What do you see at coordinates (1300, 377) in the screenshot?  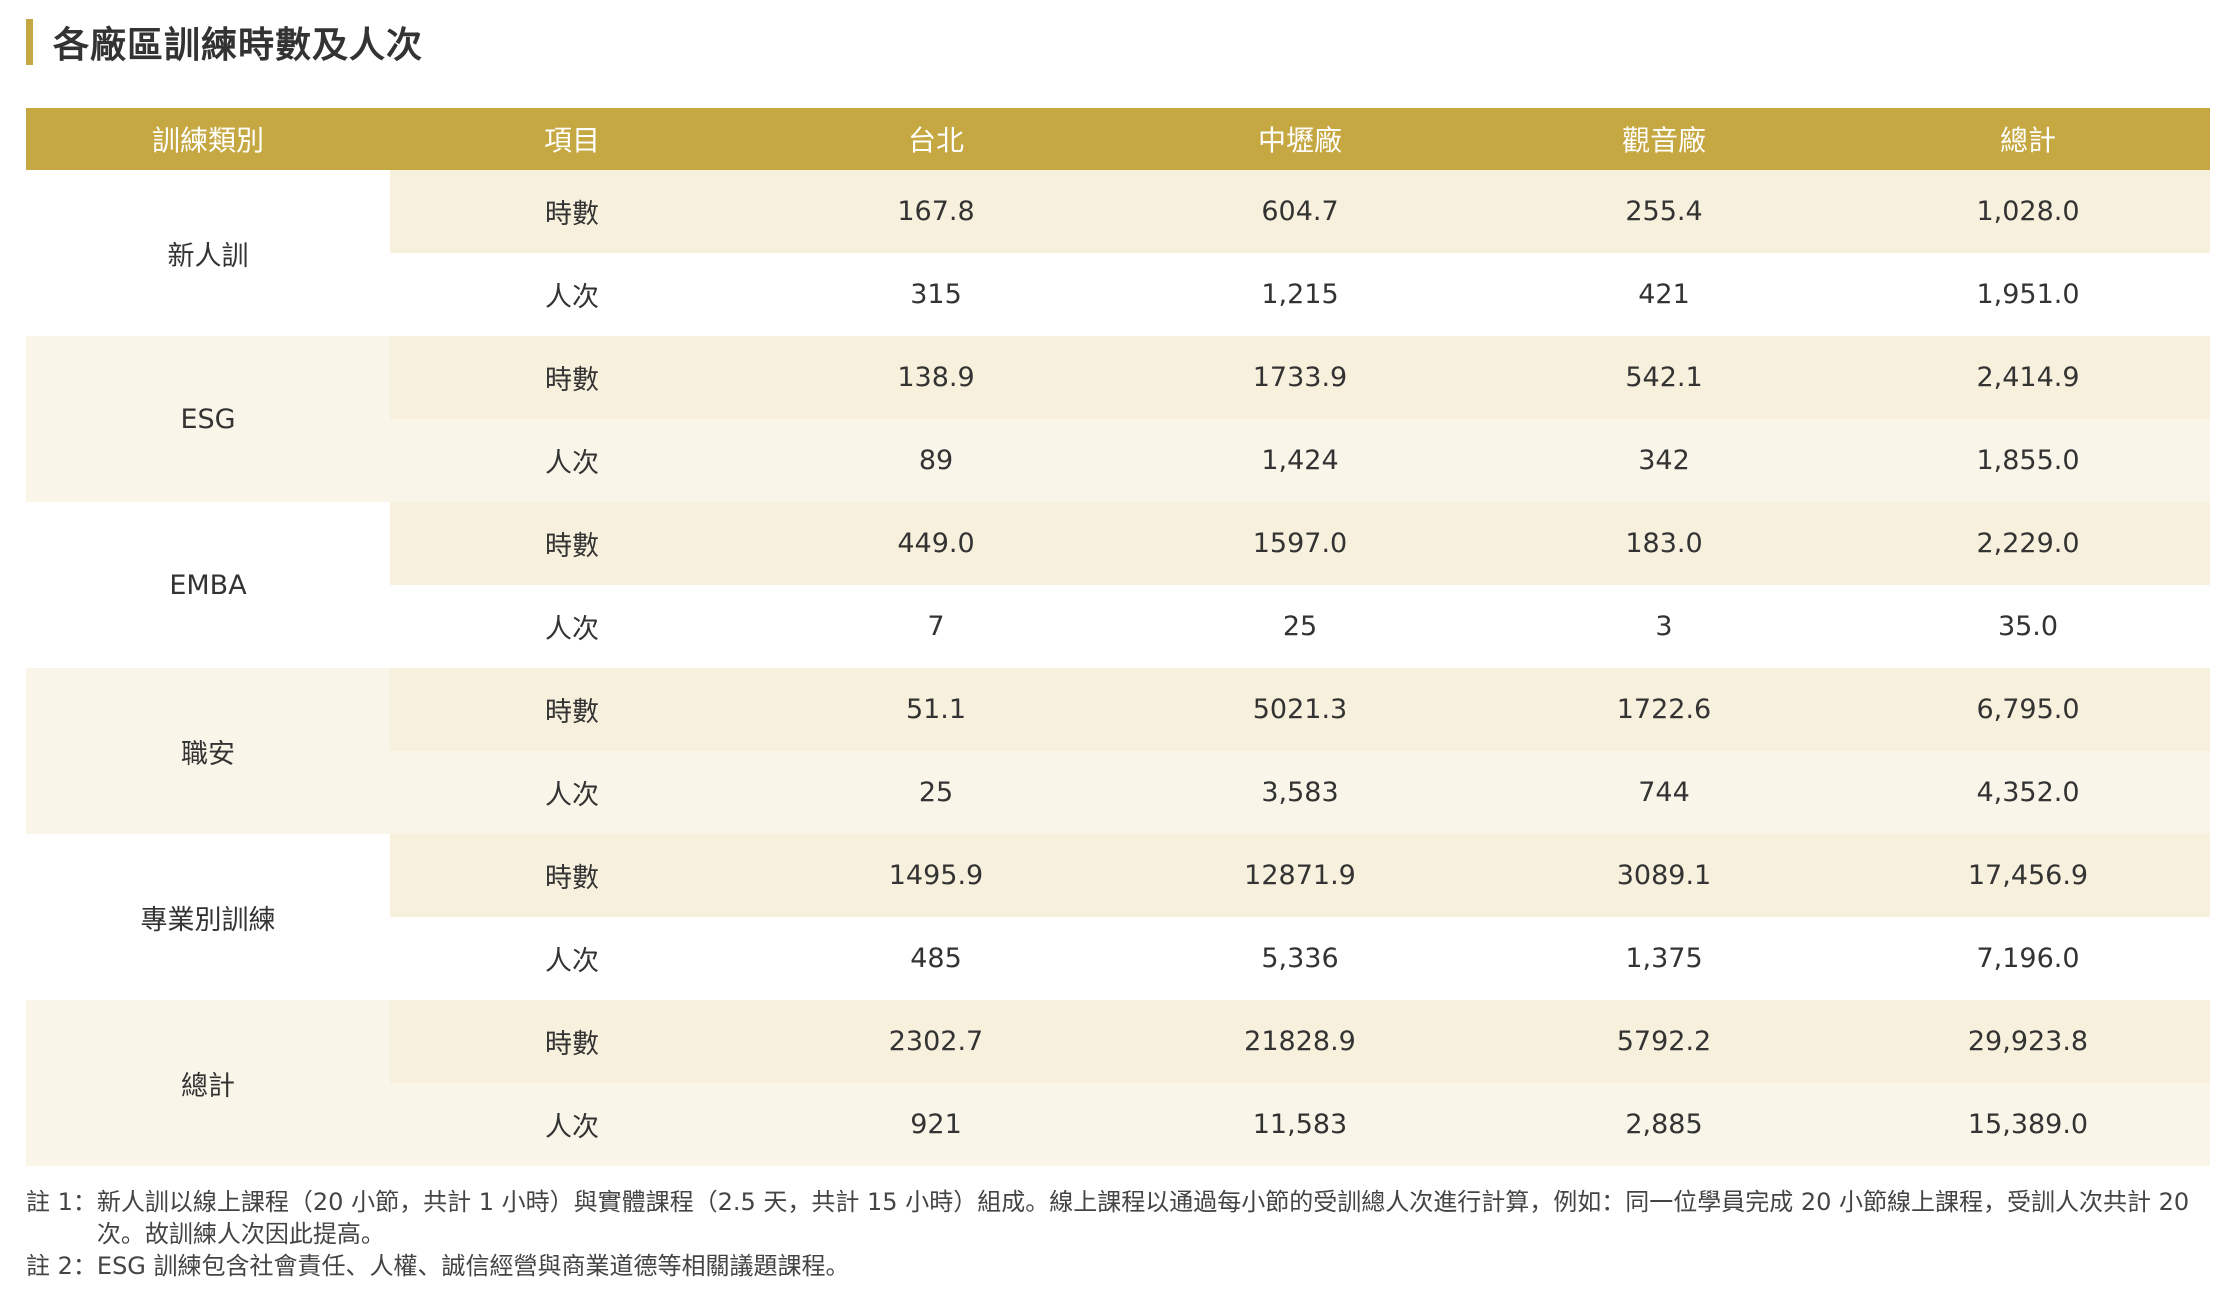 I see `cell-zhongli: 1733.9` at bounding box center [1300, 377].